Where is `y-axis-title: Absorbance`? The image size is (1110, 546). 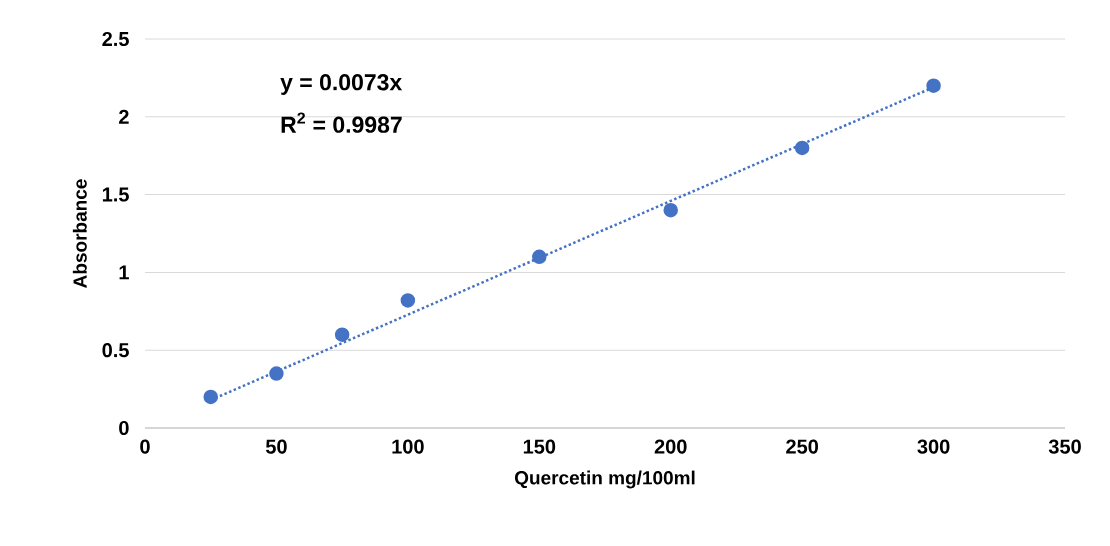 y-axis-title: Absorbance is located at coordinates (79, 233).